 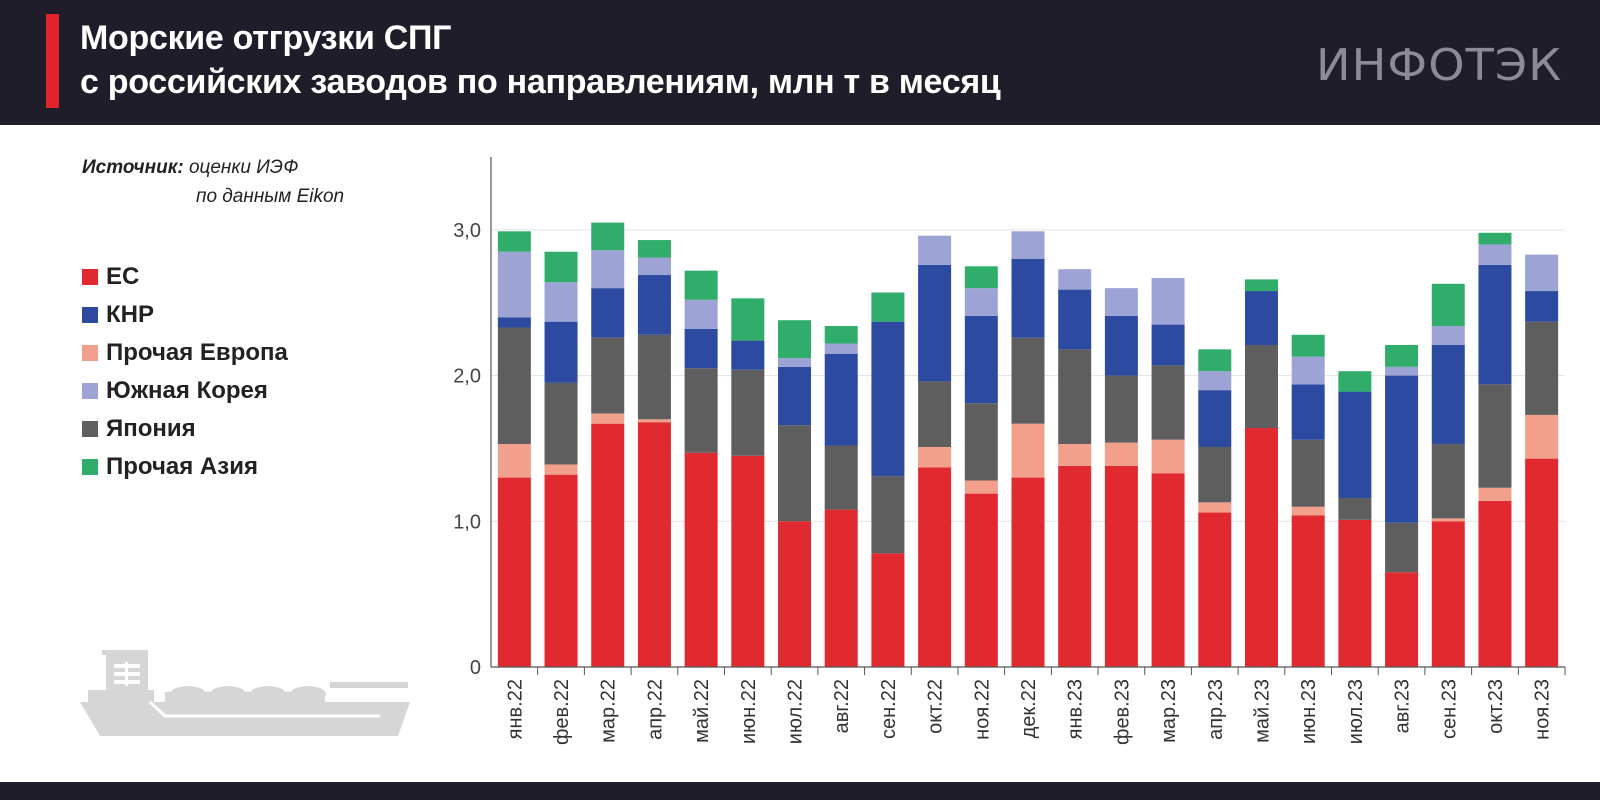 I want to click on legend-item-eu: ЕС, so click(x=185, y=277).